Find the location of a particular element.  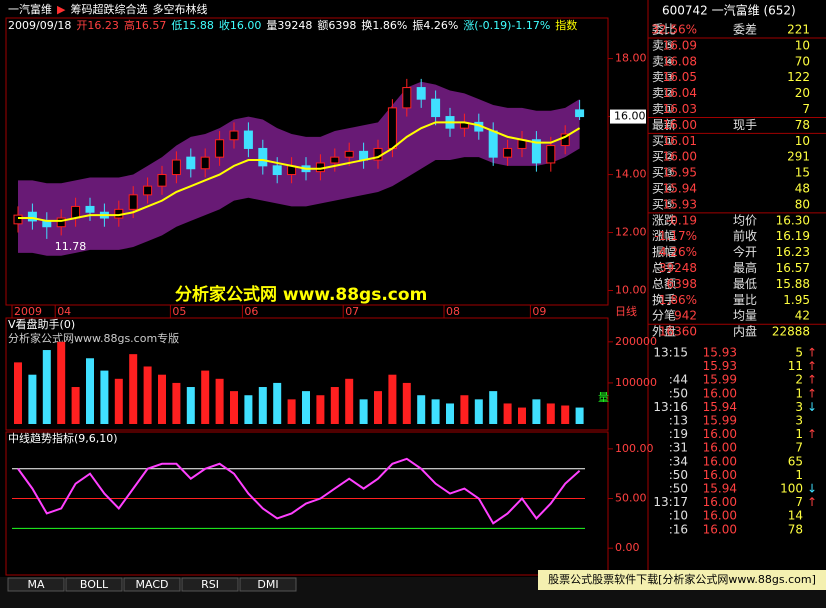

ma-line is located at coordinates (299, 171).